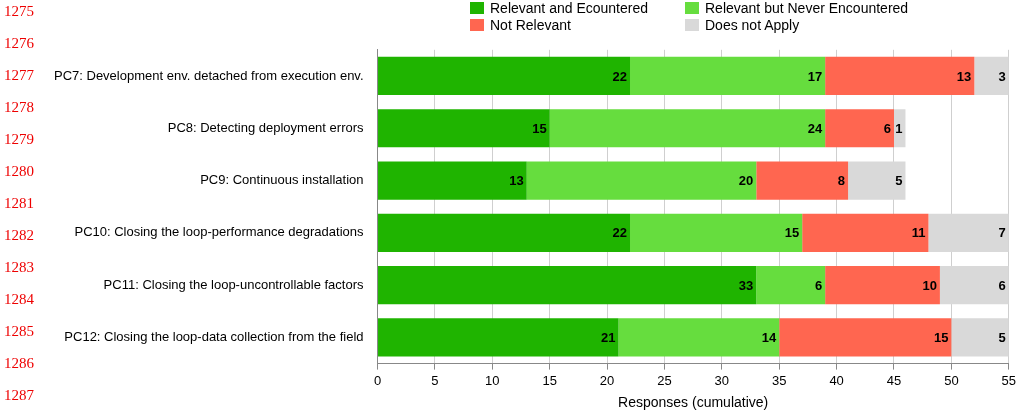  Describe the element at coordinates (266, 127) in the screenshot. I see `y-tick-label: PC8: Detecting deployment errors` at that location.